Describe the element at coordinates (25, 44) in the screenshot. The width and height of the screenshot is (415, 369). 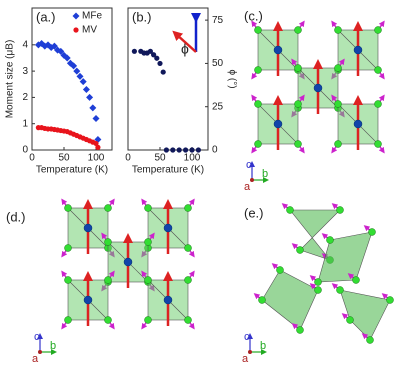
I see `y-tick-label: 4` at that location.